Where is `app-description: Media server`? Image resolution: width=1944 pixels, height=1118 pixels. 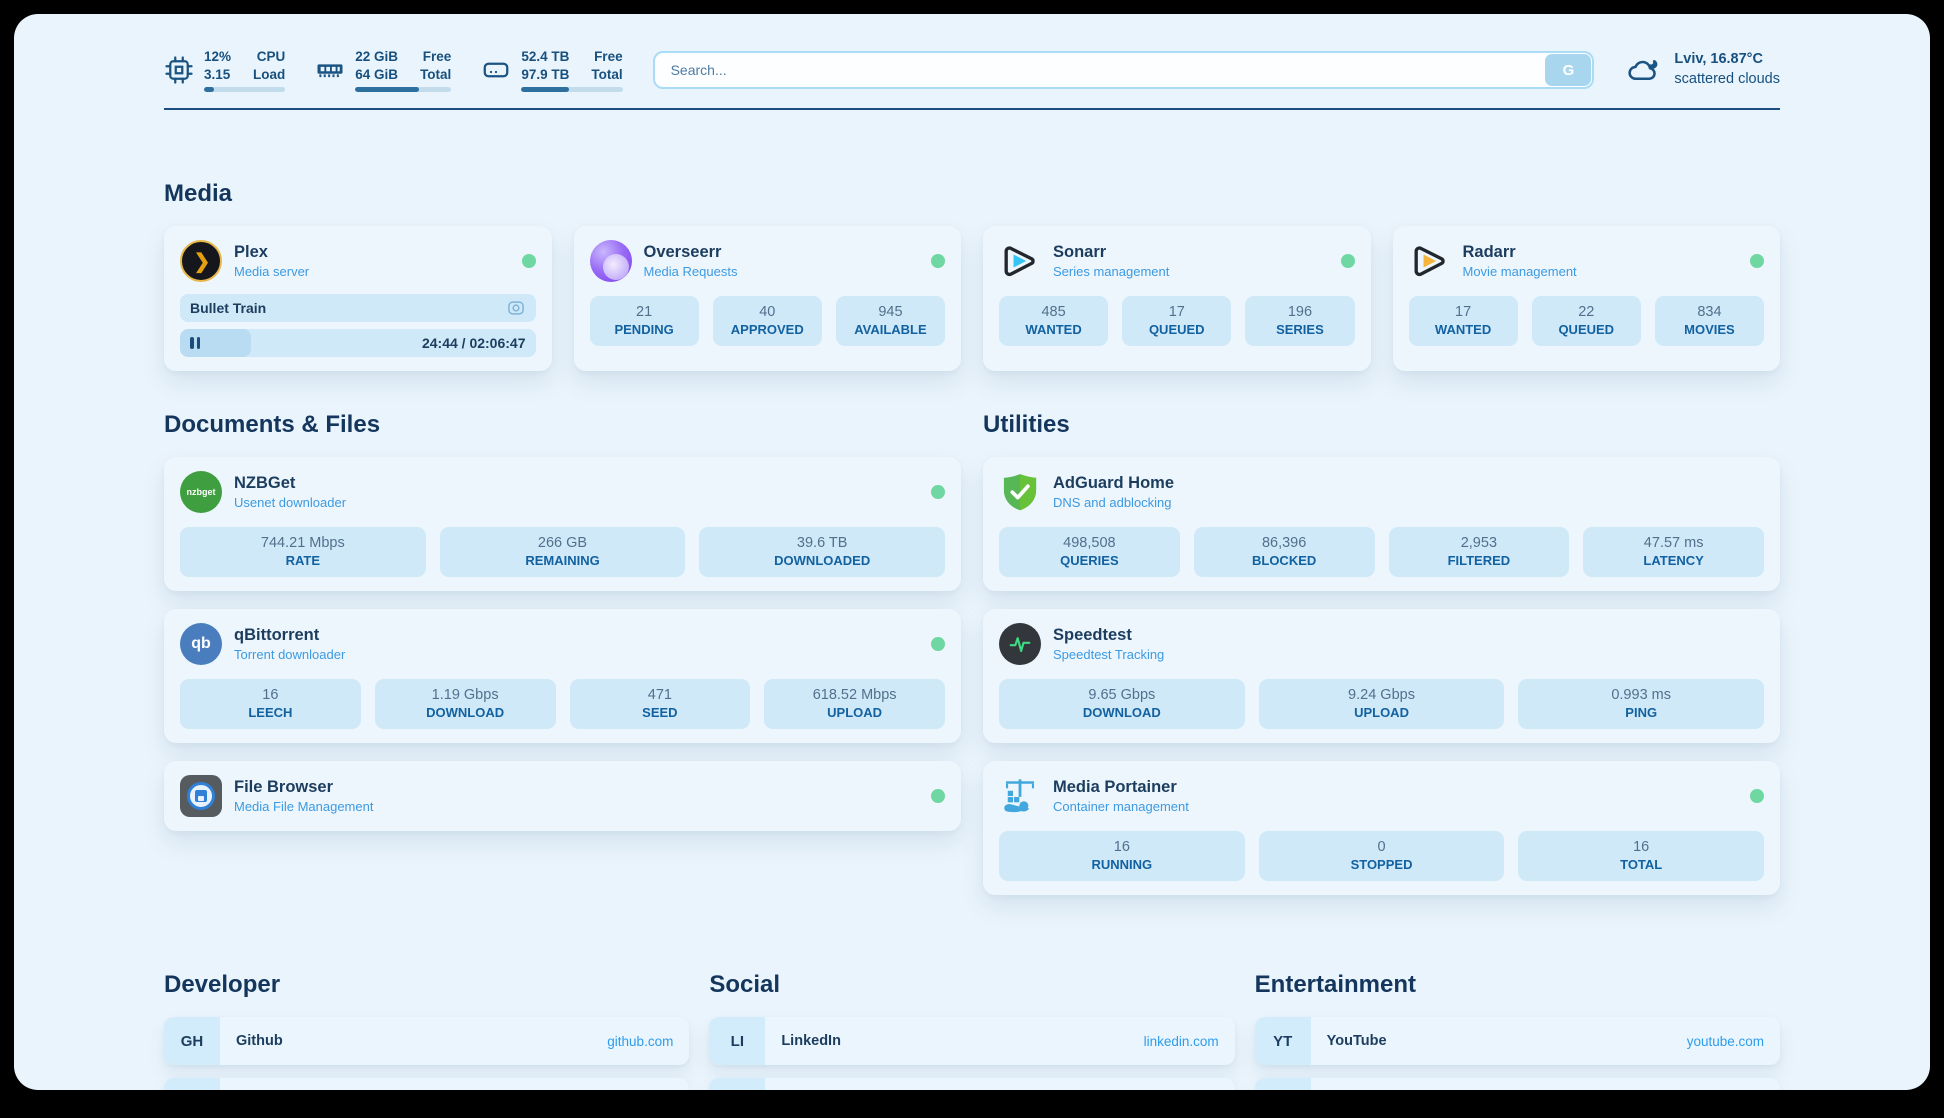
app-description: Media server is located at coordinates (272, 272).